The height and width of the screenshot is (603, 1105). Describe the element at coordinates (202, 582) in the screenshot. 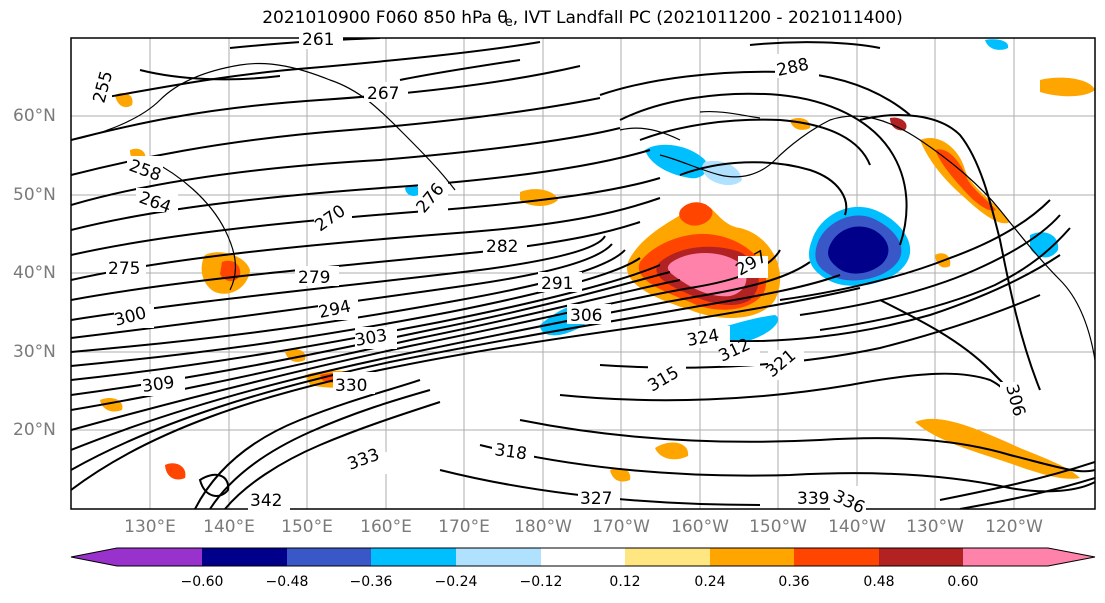

I see `colorbar-tick-label: −0.60` at that location.